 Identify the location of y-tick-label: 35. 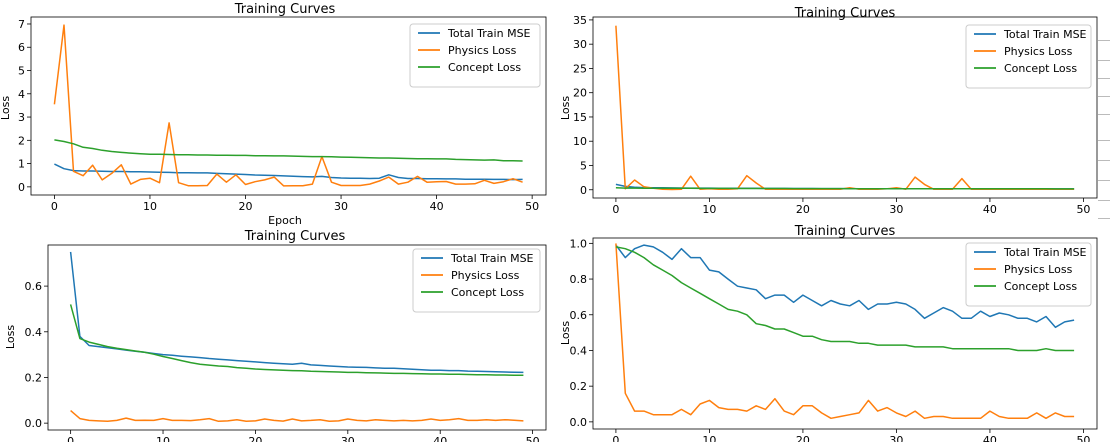
(580, 20).